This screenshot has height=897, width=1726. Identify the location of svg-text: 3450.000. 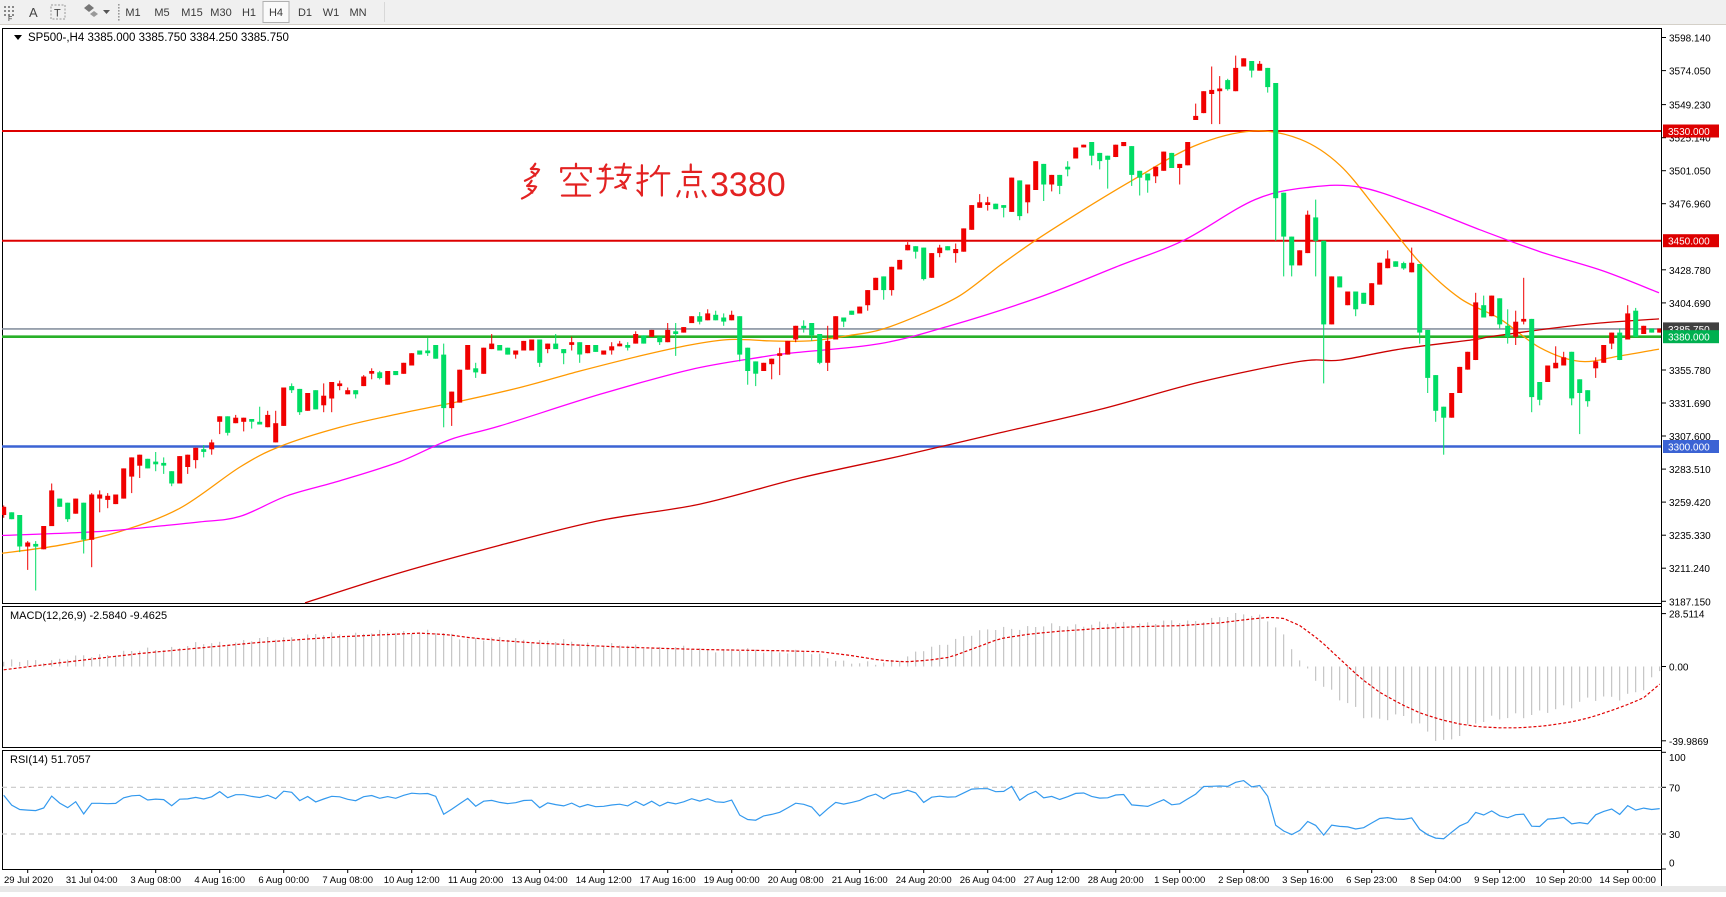
(1689, 242).